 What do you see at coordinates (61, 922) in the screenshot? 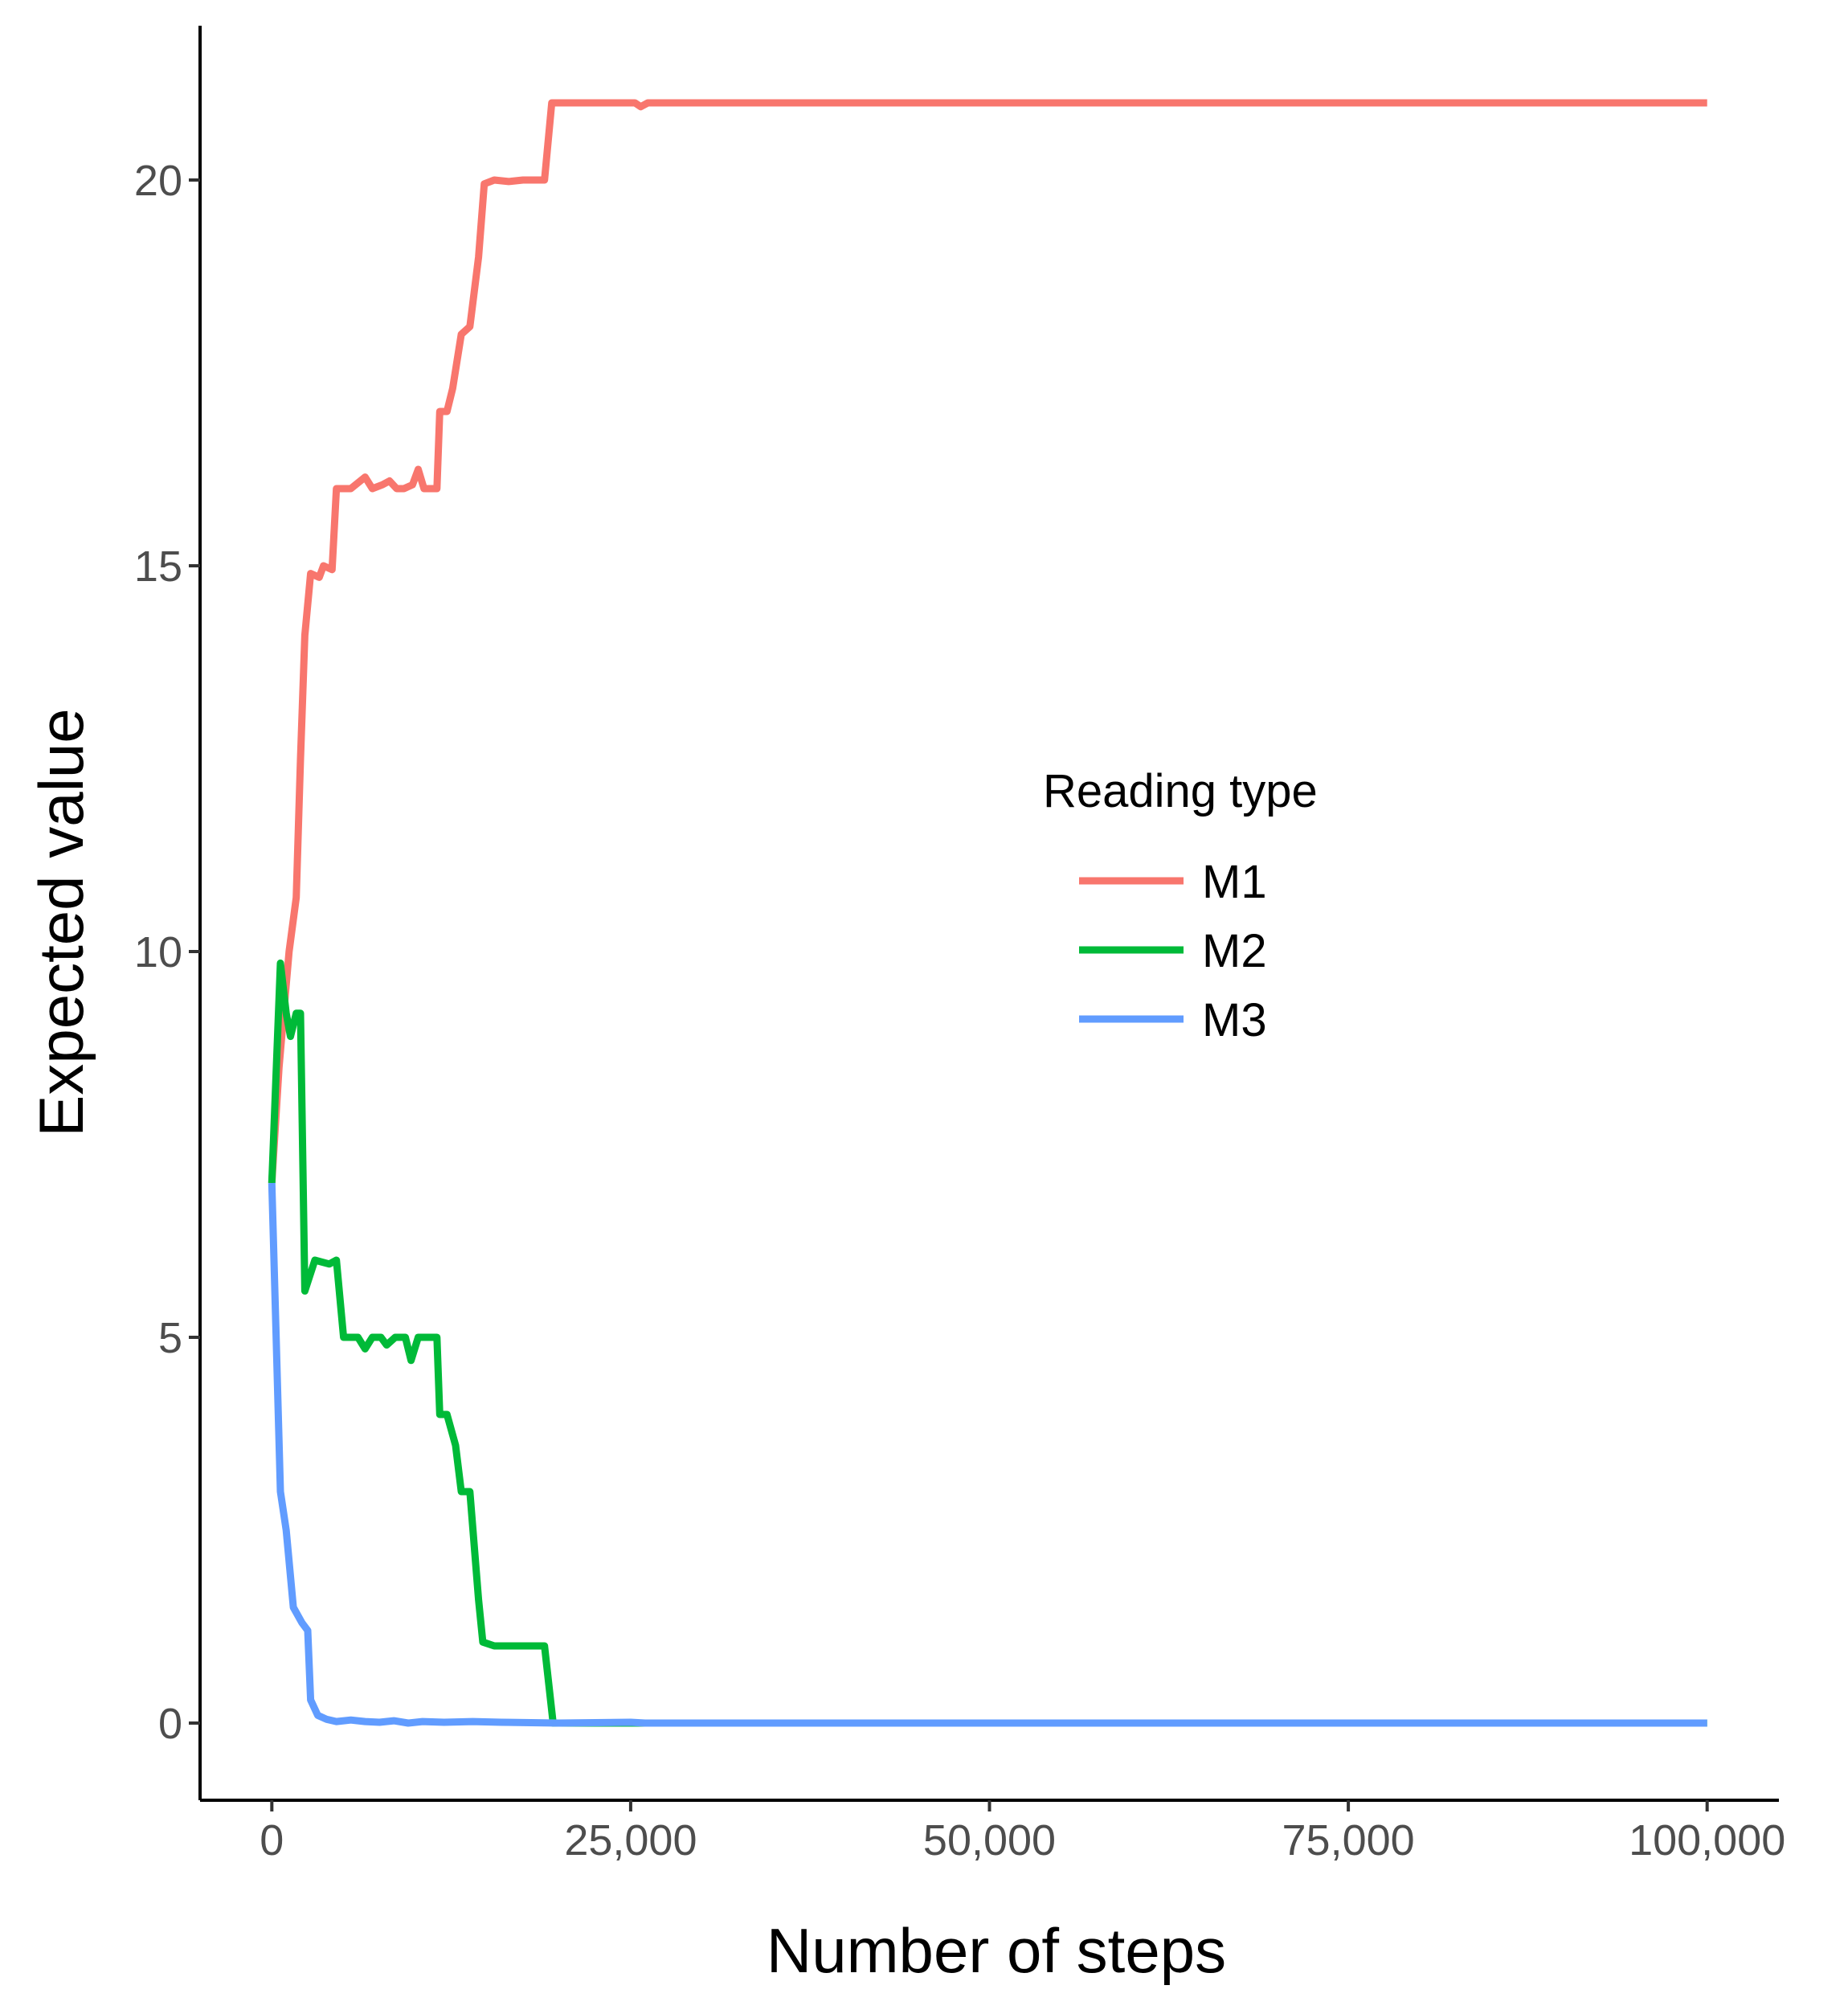
I see `y-axis-title: Expected value` at bounding box center [61, 922].